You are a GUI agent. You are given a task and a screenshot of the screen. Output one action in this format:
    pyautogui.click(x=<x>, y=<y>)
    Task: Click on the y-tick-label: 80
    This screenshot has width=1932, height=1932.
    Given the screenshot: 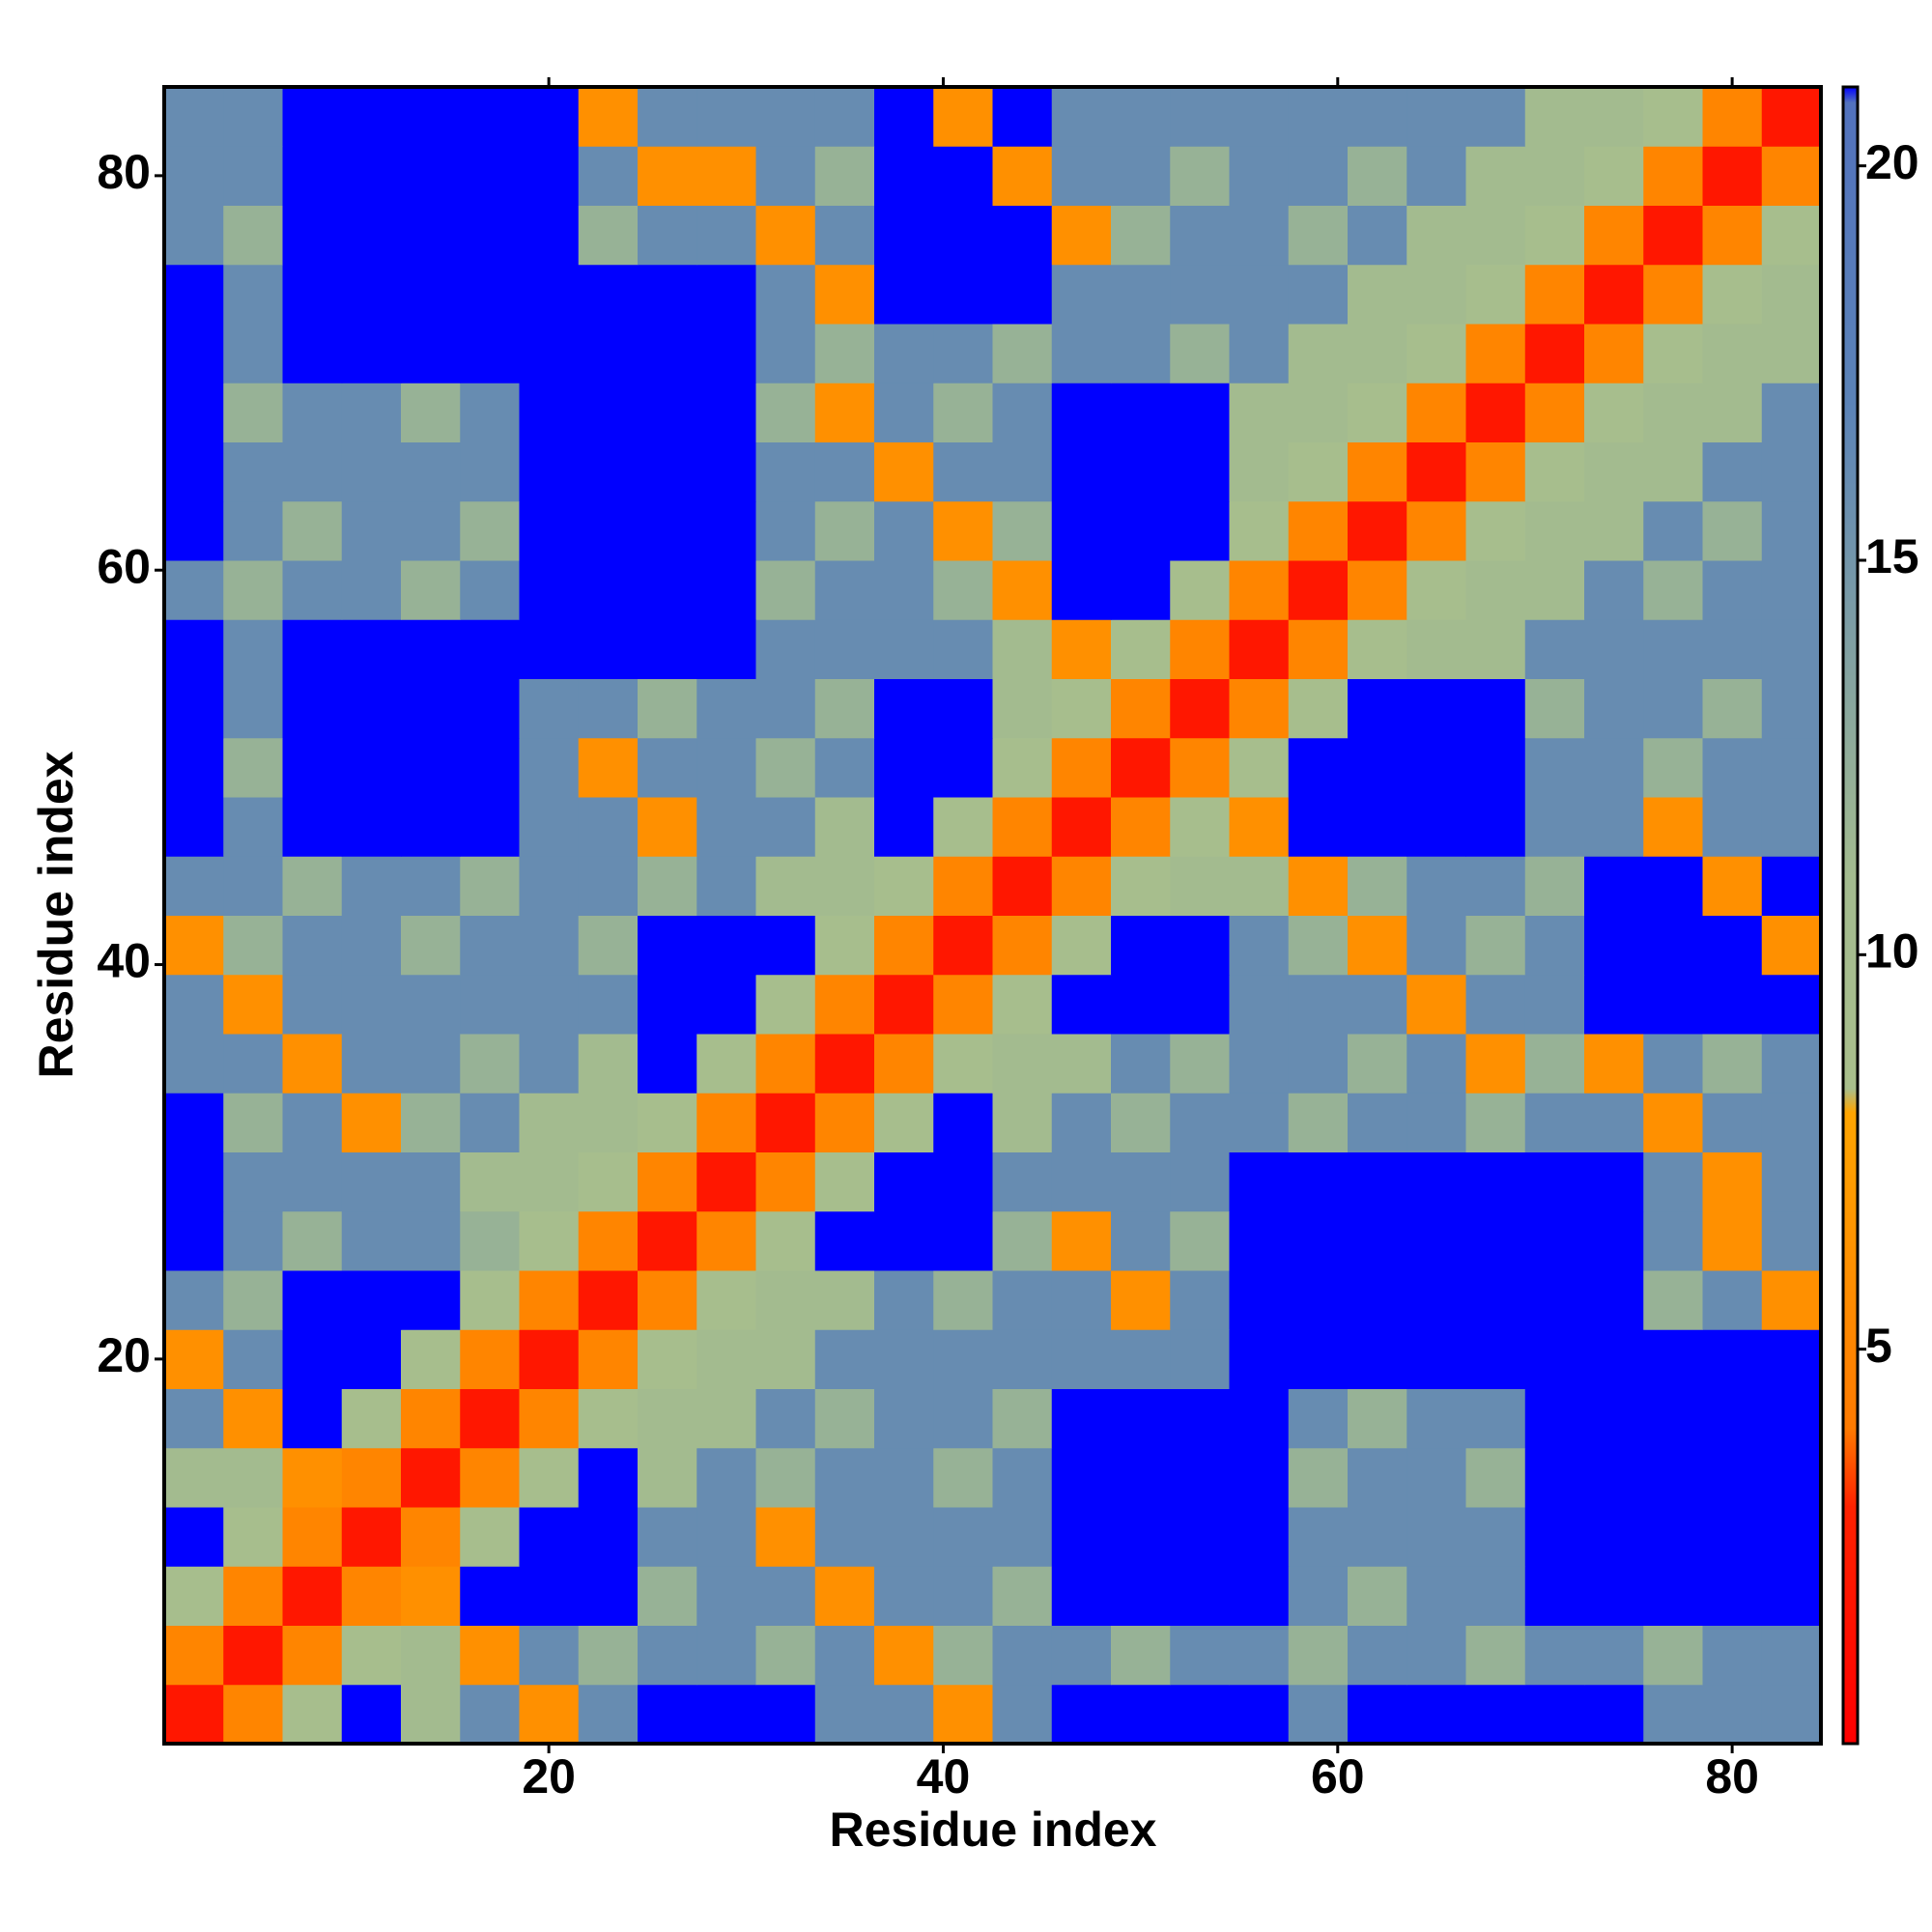 What is the action you would take?
    pyautogui.click(x=124, y=172)
    